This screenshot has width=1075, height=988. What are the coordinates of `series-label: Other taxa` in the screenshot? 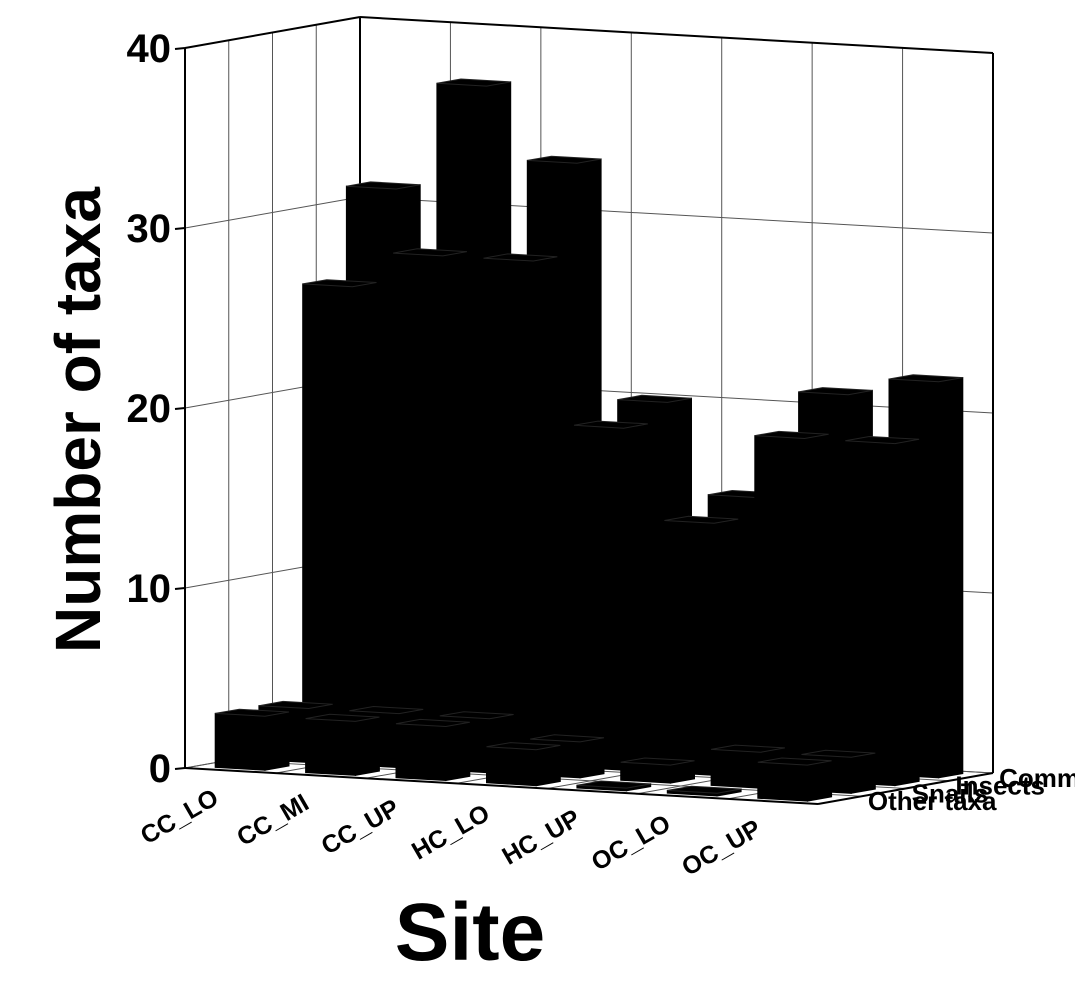 It's located at (932, 801).